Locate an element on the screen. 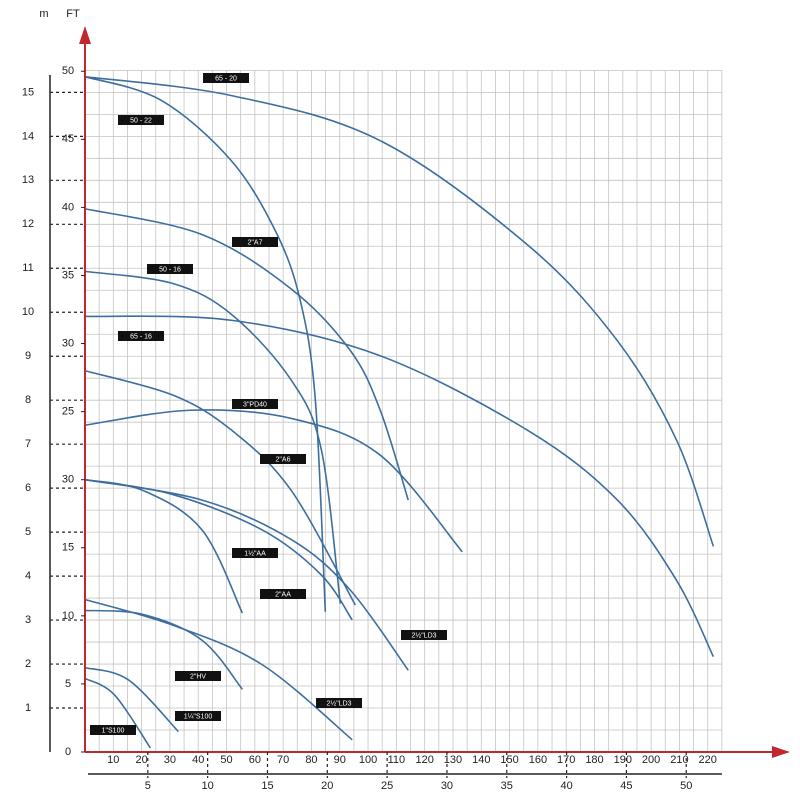 The width and height of the screenshot is (800, 800). curve-label: 2"A7 is located at coordinates (255, 242).